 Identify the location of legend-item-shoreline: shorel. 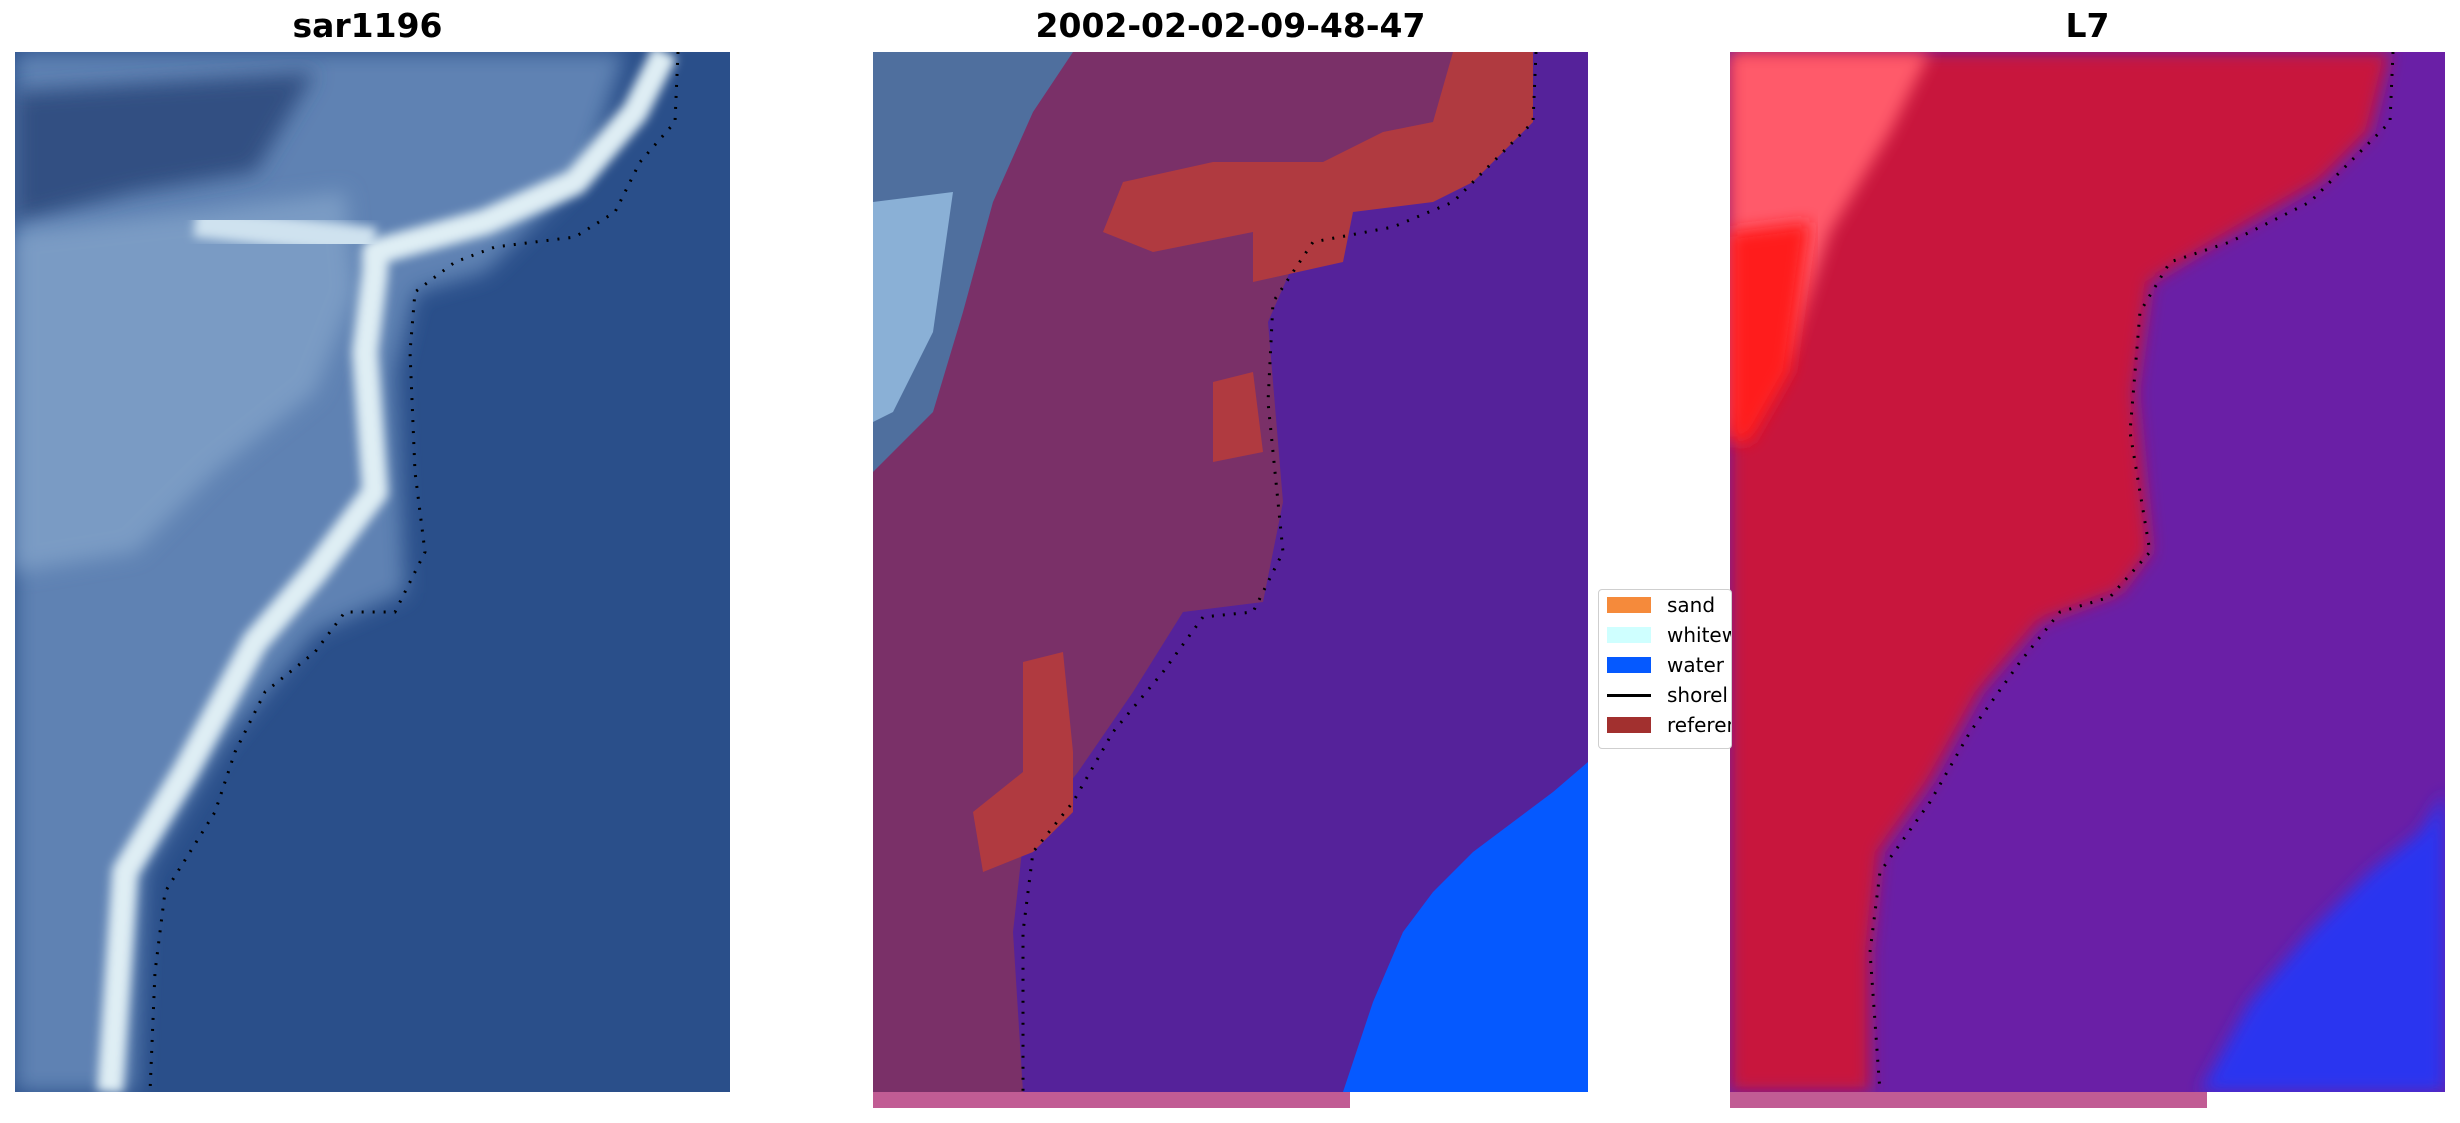
(1667, 695).